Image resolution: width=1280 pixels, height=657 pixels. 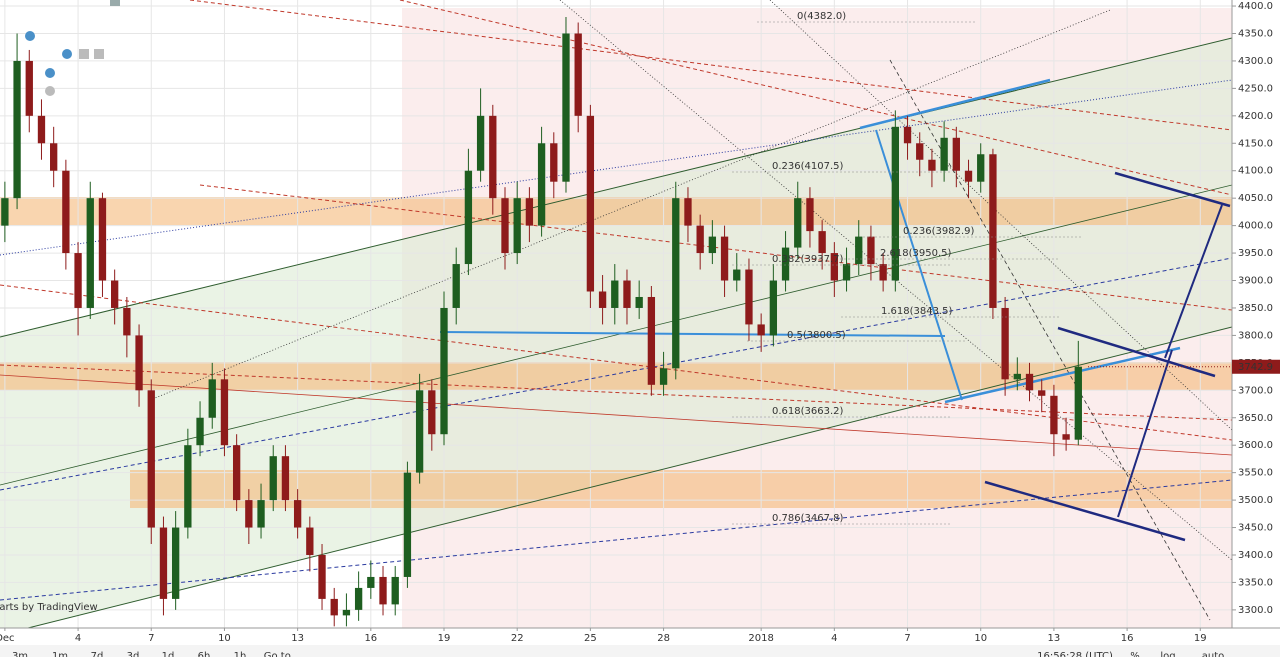 I want to click on x-tick-label: 19, so click(x=444, y=638).